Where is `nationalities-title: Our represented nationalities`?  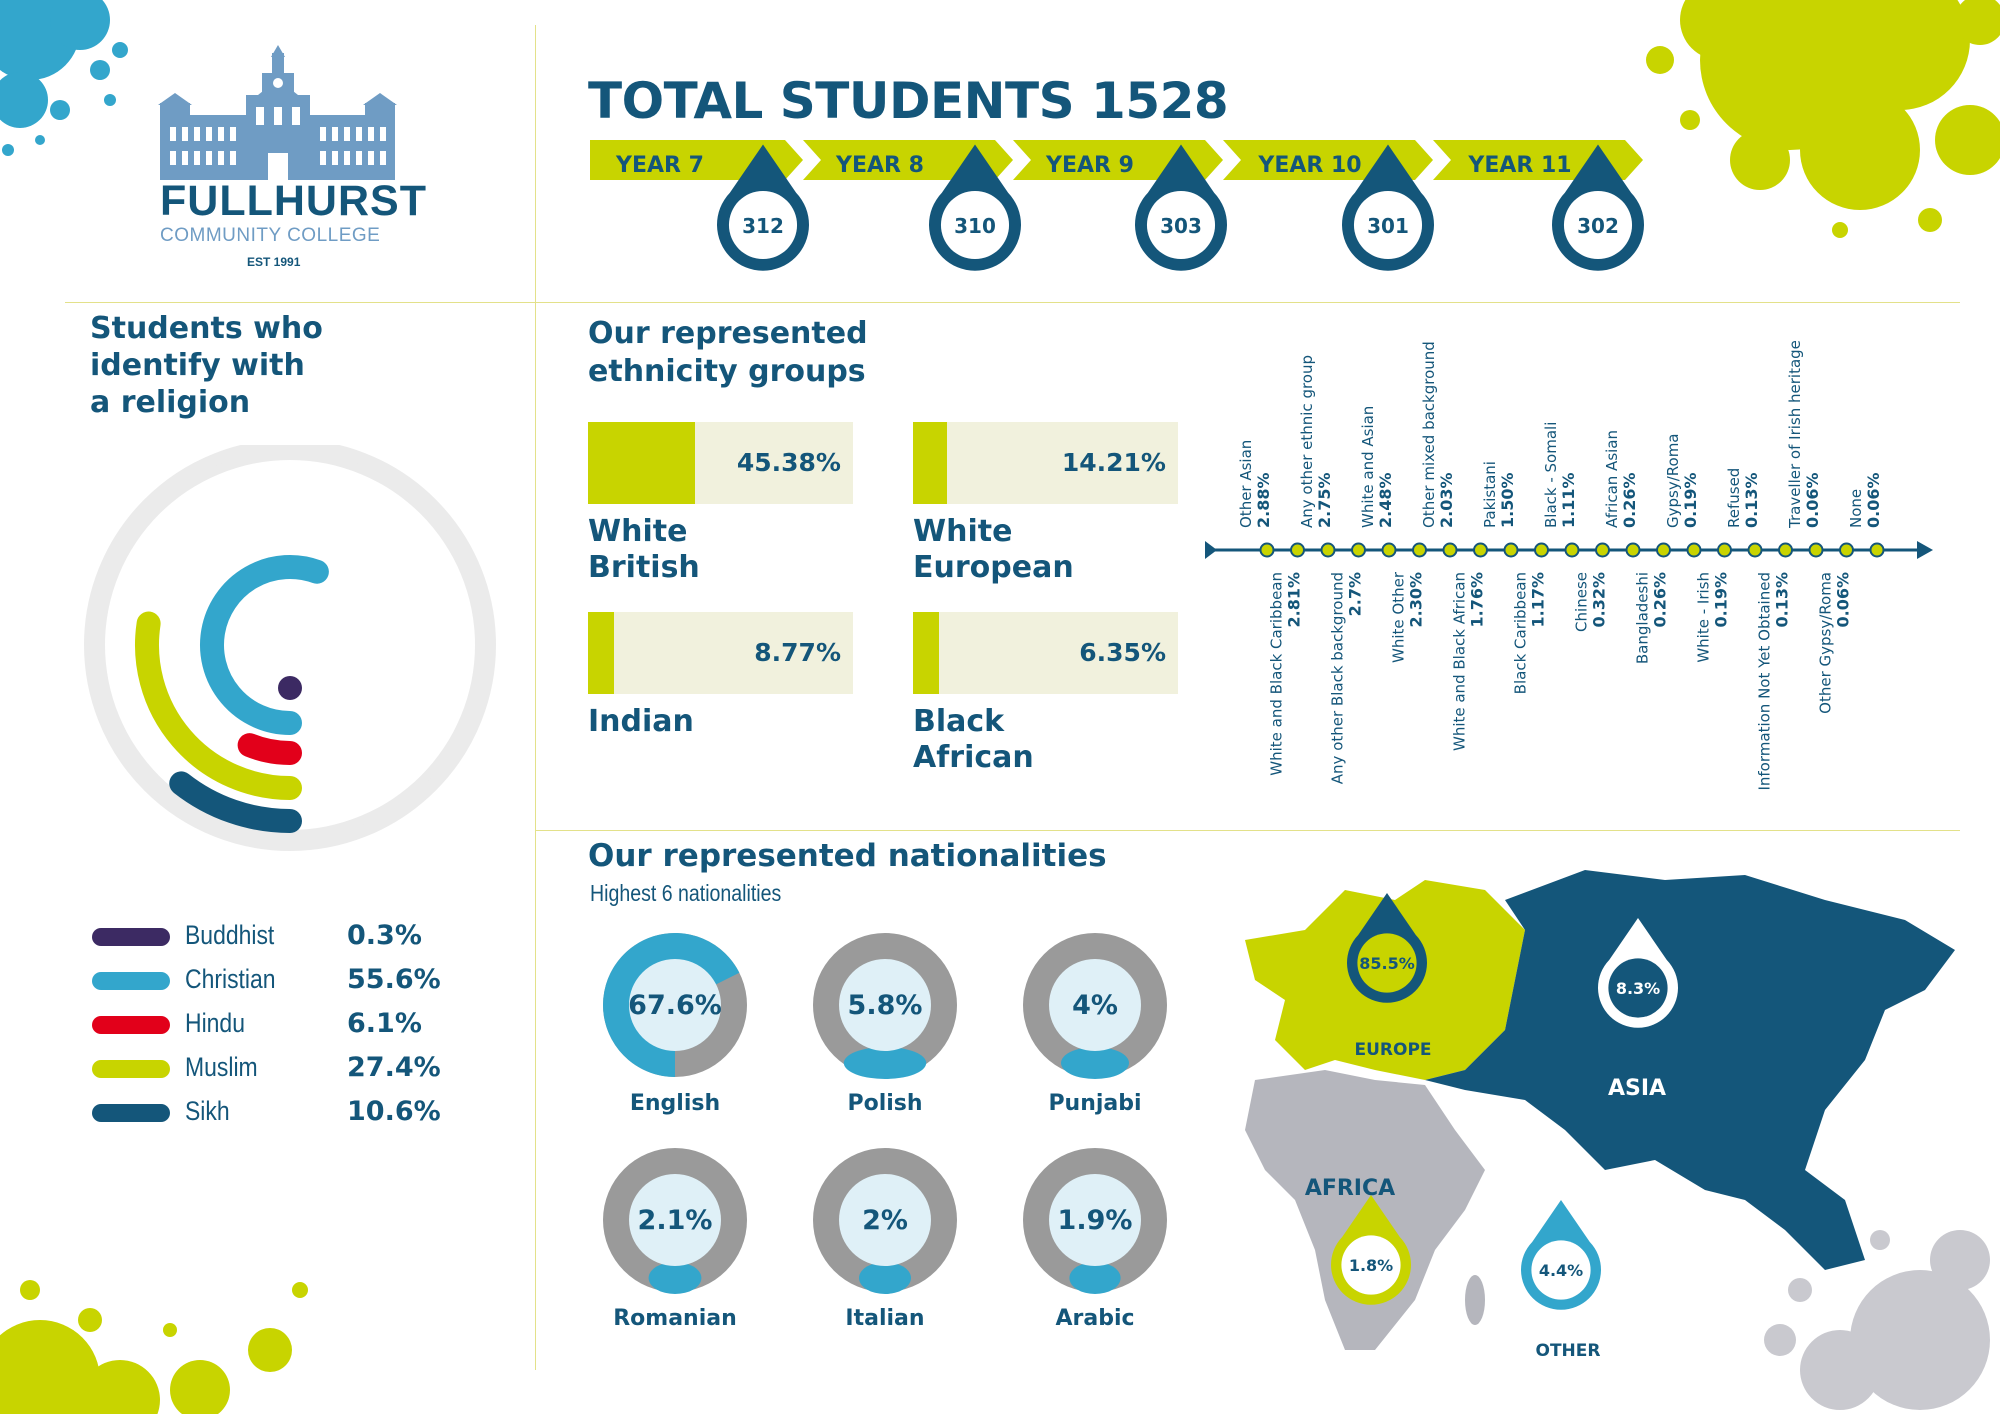 nationalities-title: Our represented nationalities is located at coordinates (847, 856).